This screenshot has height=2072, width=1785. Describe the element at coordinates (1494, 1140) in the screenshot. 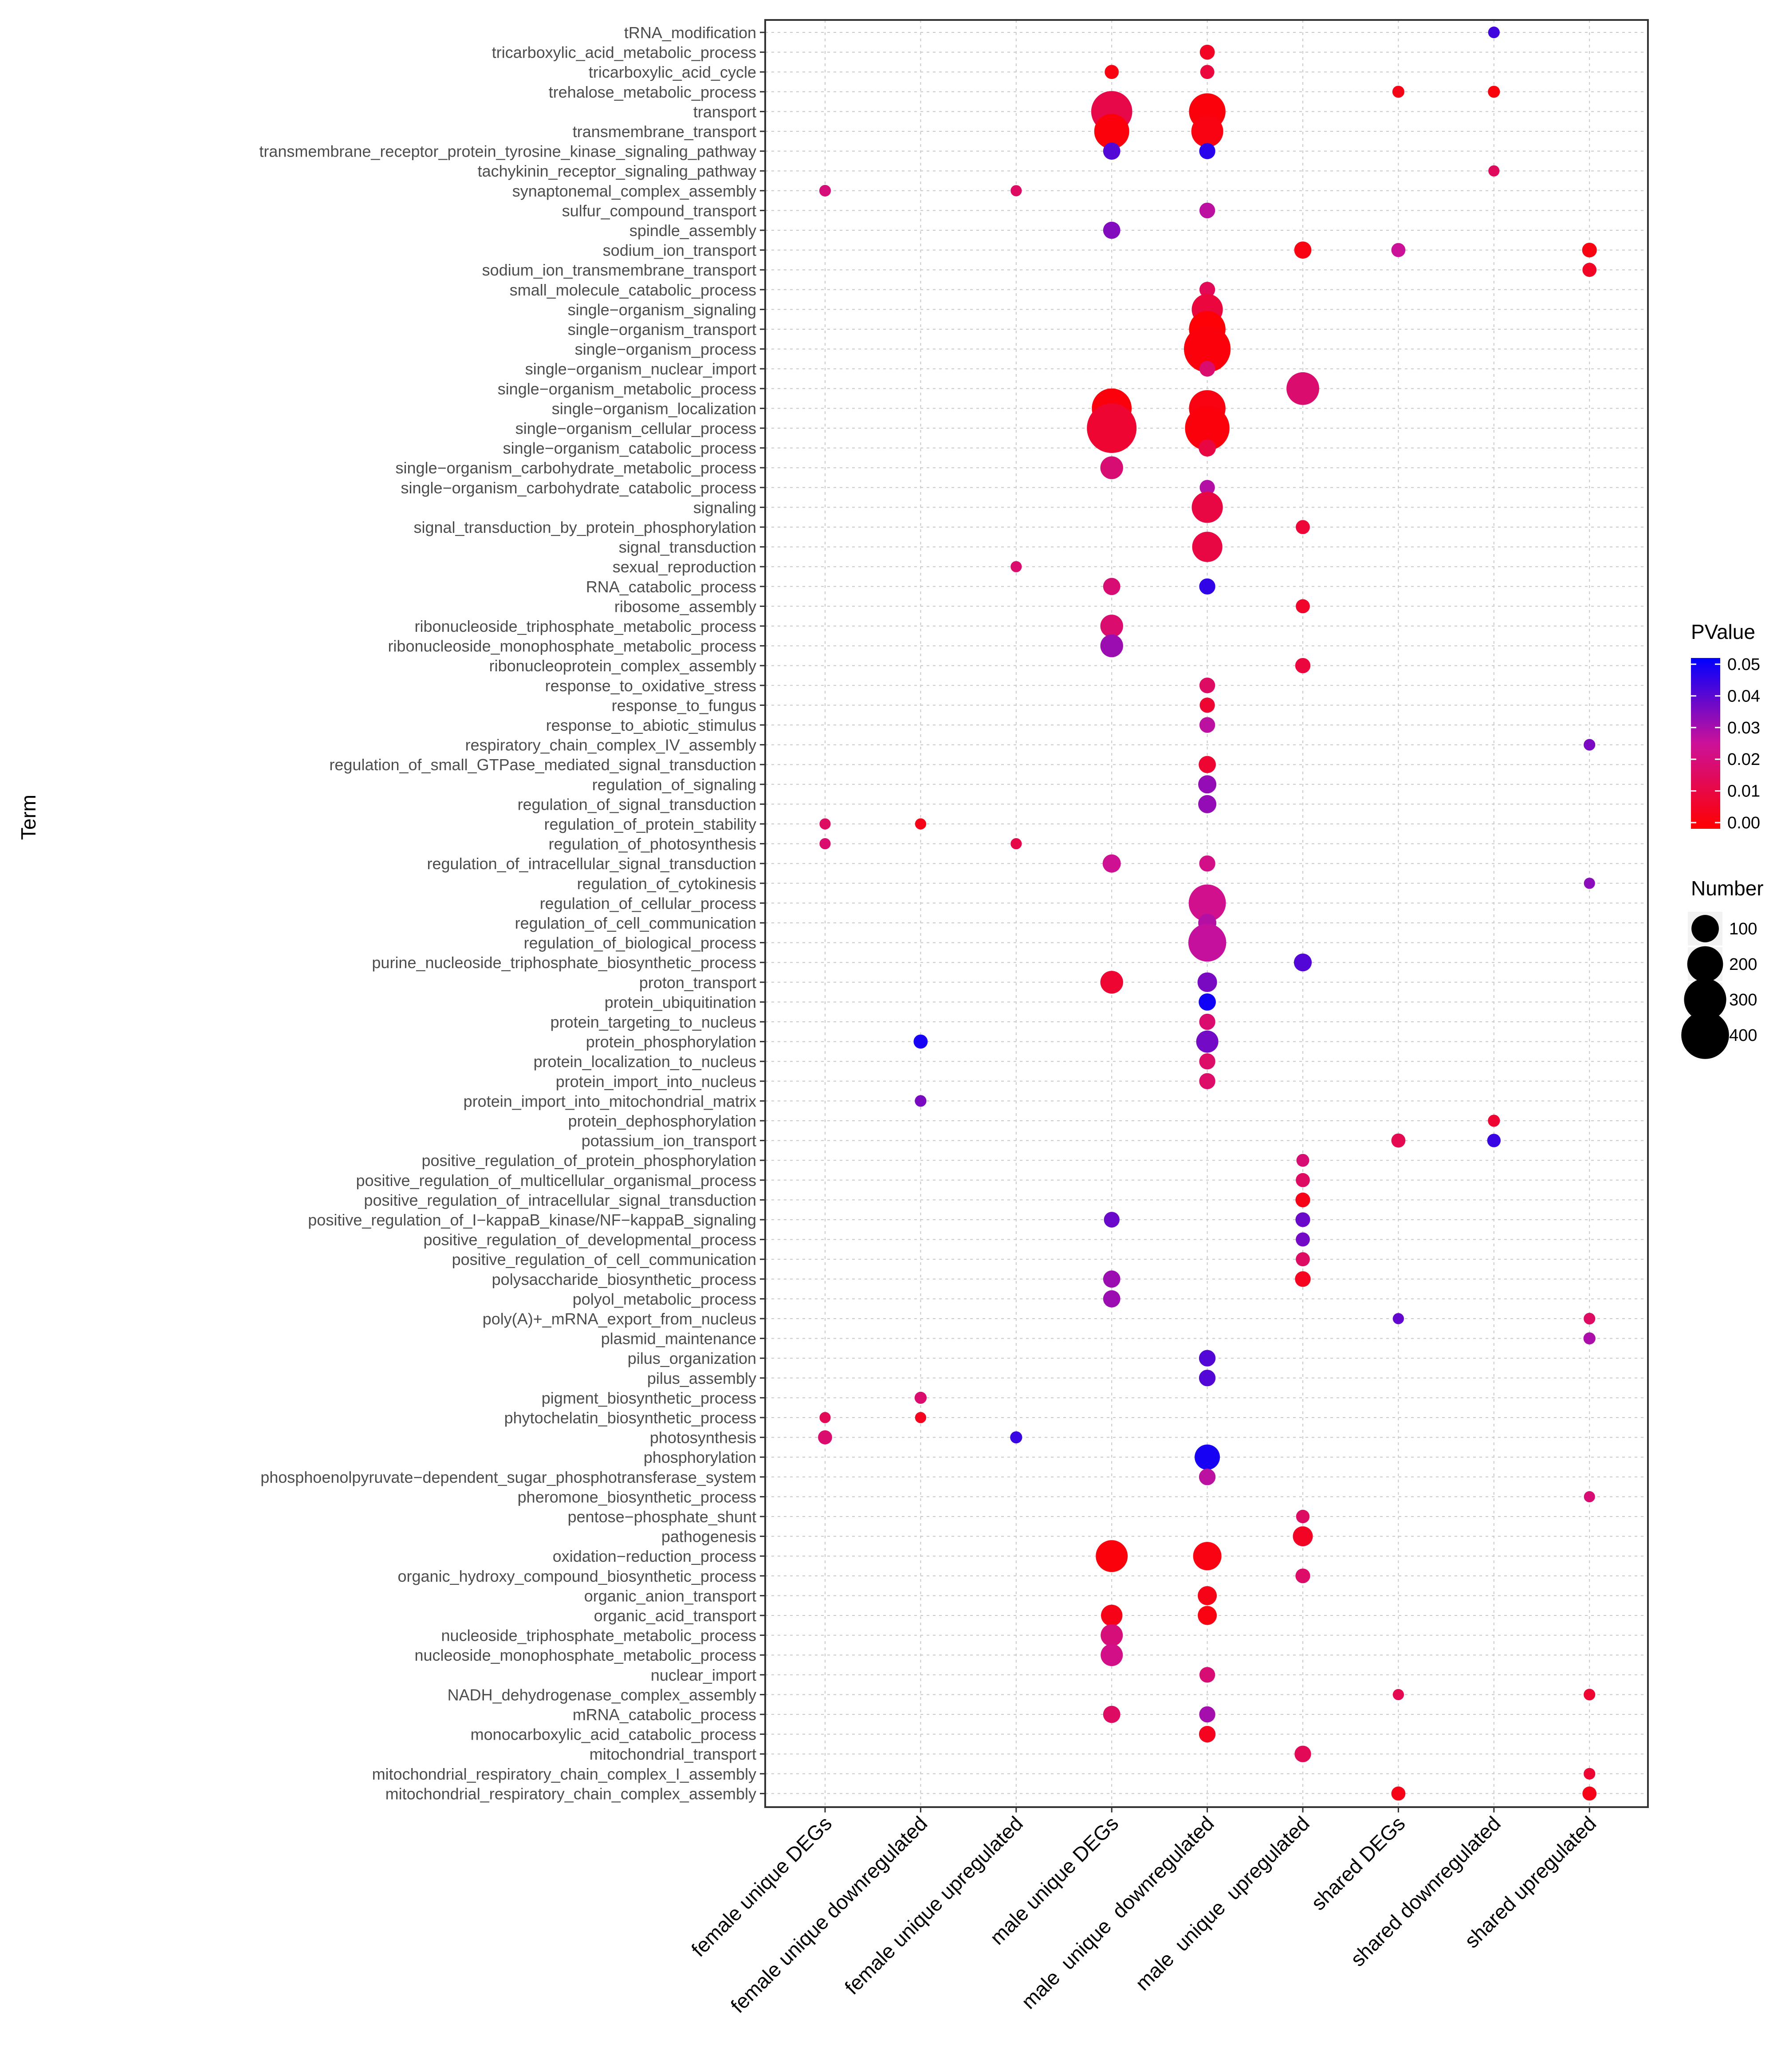

I see `point-potassium-ion-transport-shared-downregulated` at that location.